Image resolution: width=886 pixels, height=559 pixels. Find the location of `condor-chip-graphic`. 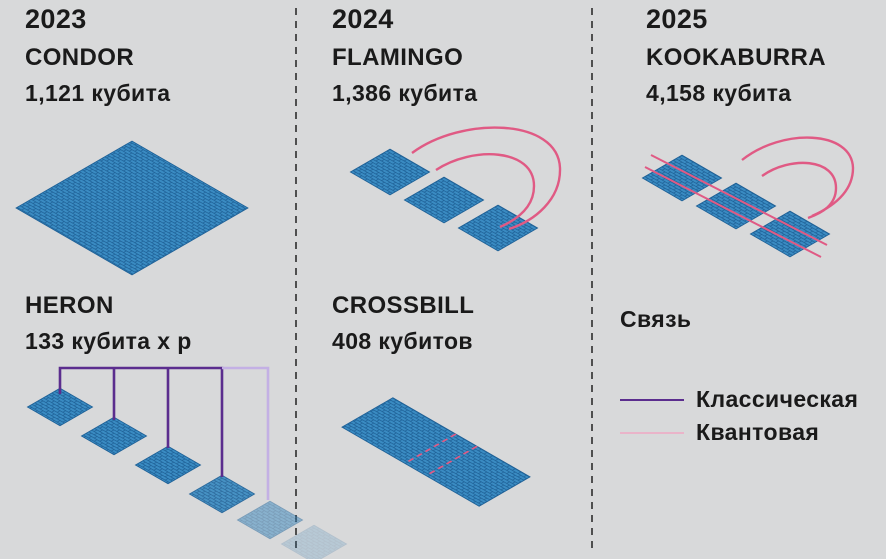

condor-chip-graphic is located at coordinates (132, 208).